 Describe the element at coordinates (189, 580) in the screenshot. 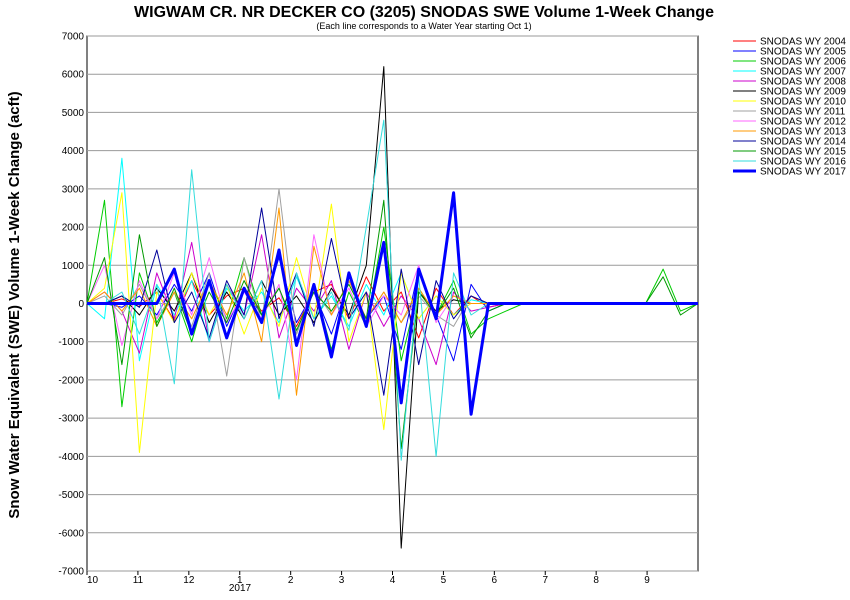

I see `x-tick-label: 12` at that location.